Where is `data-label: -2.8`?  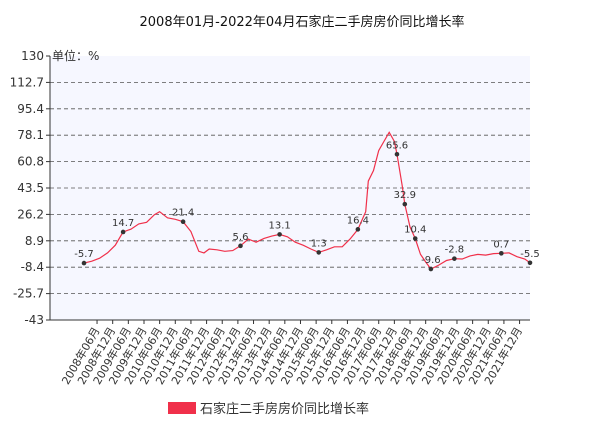 data-label: -2.8 is located at coordinates (455, 250).